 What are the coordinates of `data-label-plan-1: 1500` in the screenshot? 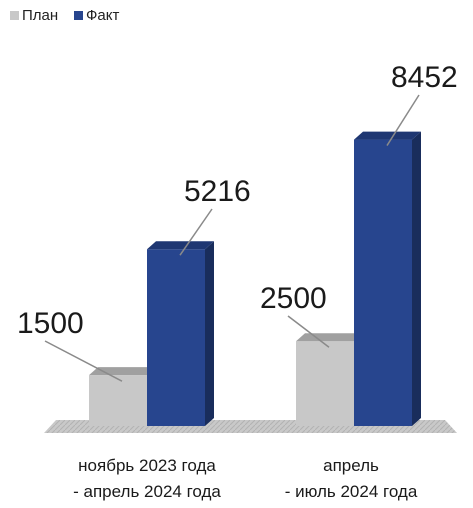 It's located at (50, 323).